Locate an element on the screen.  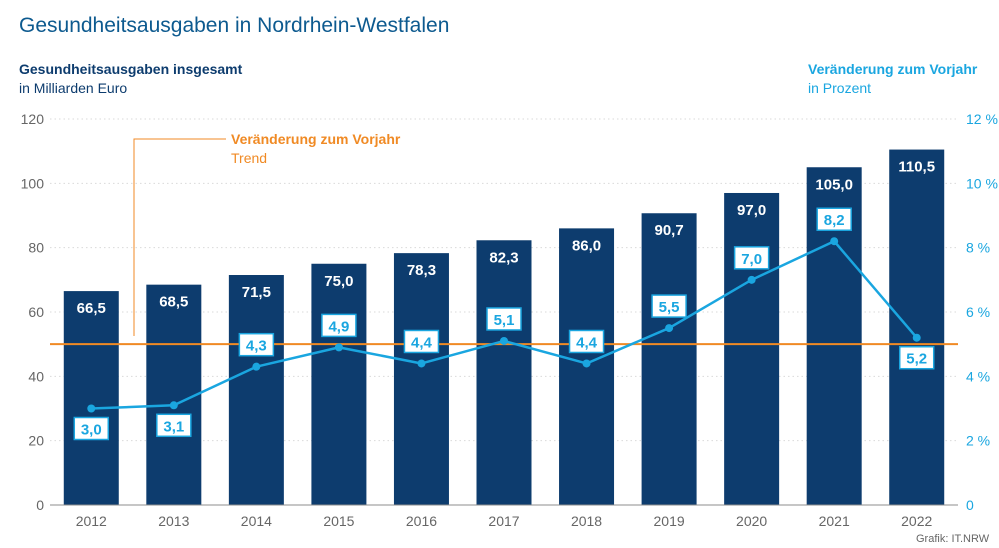
x-axis-tick-label: 2019 is located at coordinates (669, 521).